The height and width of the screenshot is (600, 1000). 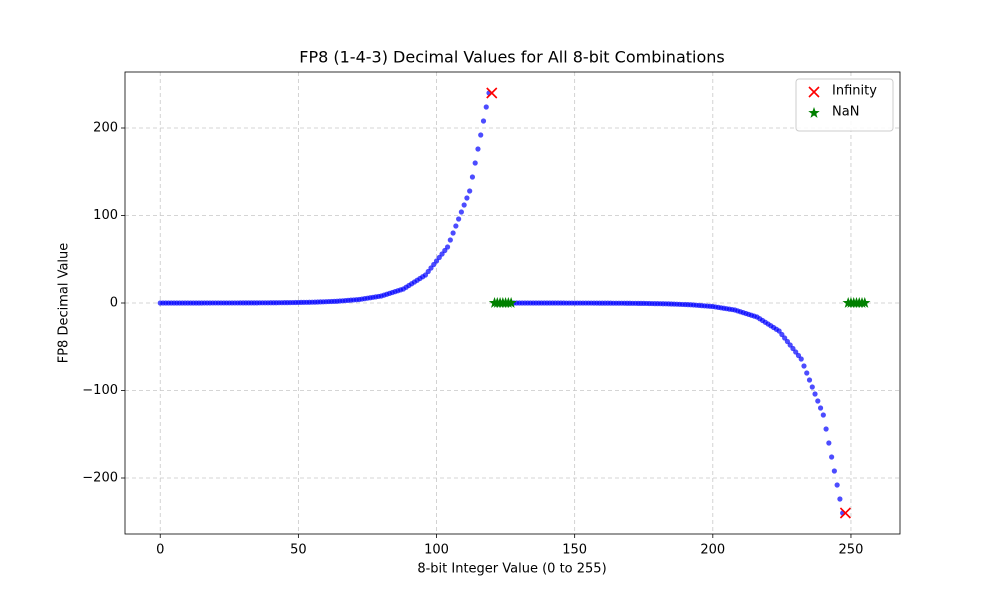 What do you see at coordinates (64, 303) in the screenshot?
I see `y-axis-label: FP8 Decimal Value` at bounding box center [64, 303].